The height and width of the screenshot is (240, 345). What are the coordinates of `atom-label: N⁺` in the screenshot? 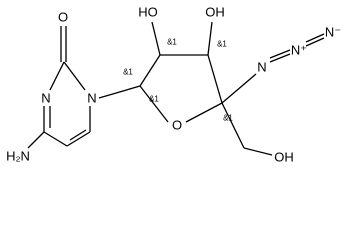 It's located at (299, 50).